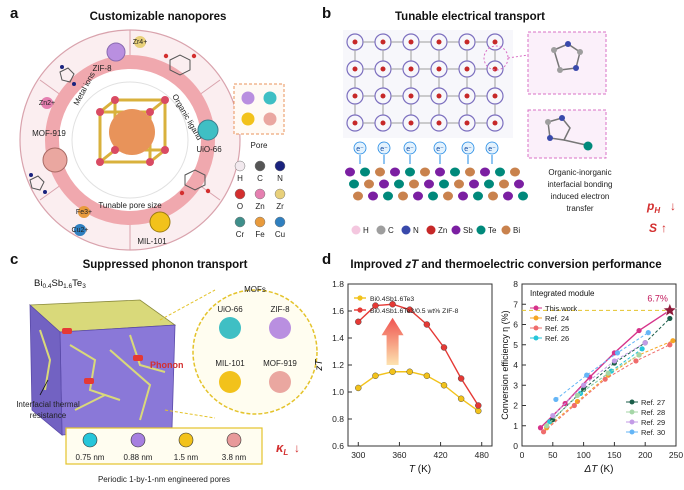 This screenshot has height=490, width=684. Describe the element at coordinates (160, 222) in the screenshot. I see `mil101-sphere` at that location.